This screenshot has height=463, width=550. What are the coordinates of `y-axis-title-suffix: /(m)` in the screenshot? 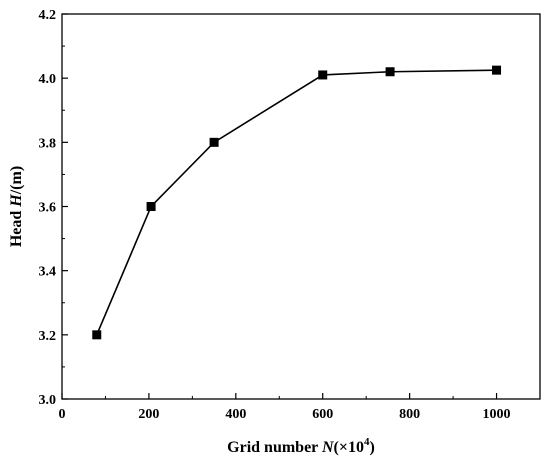 It's located at (16, 180).